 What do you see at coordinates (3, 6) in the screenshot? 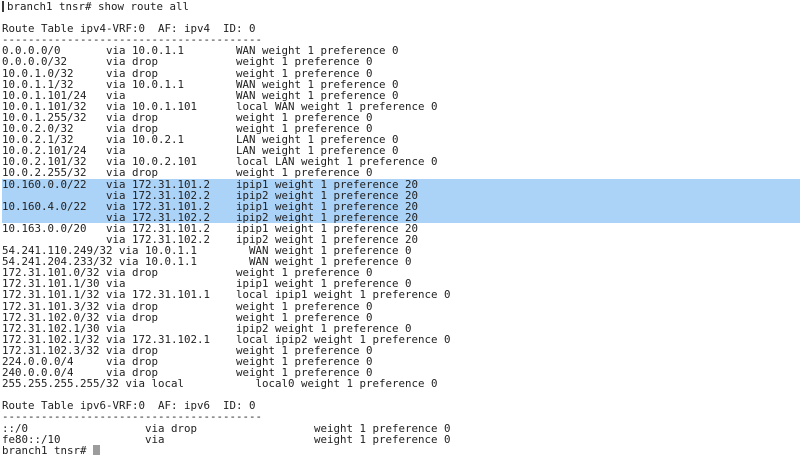
I see `line-start-mark` at bounding box center [3, 6].